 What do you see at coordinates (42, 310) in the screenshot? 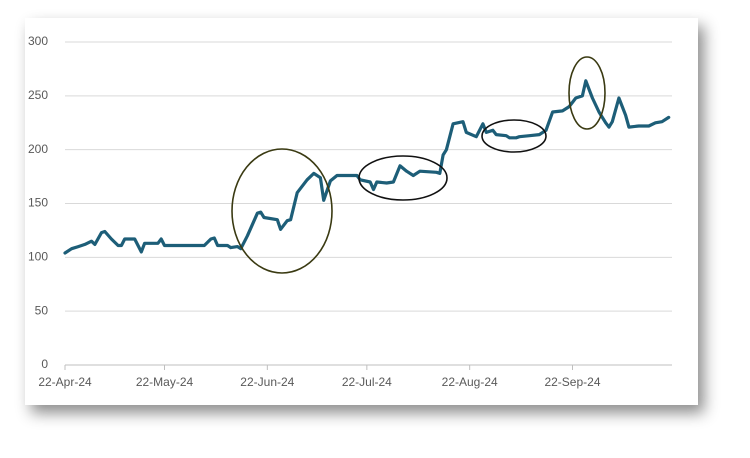
I see `y-tick-label: 50` at bounding box center [42, 310].